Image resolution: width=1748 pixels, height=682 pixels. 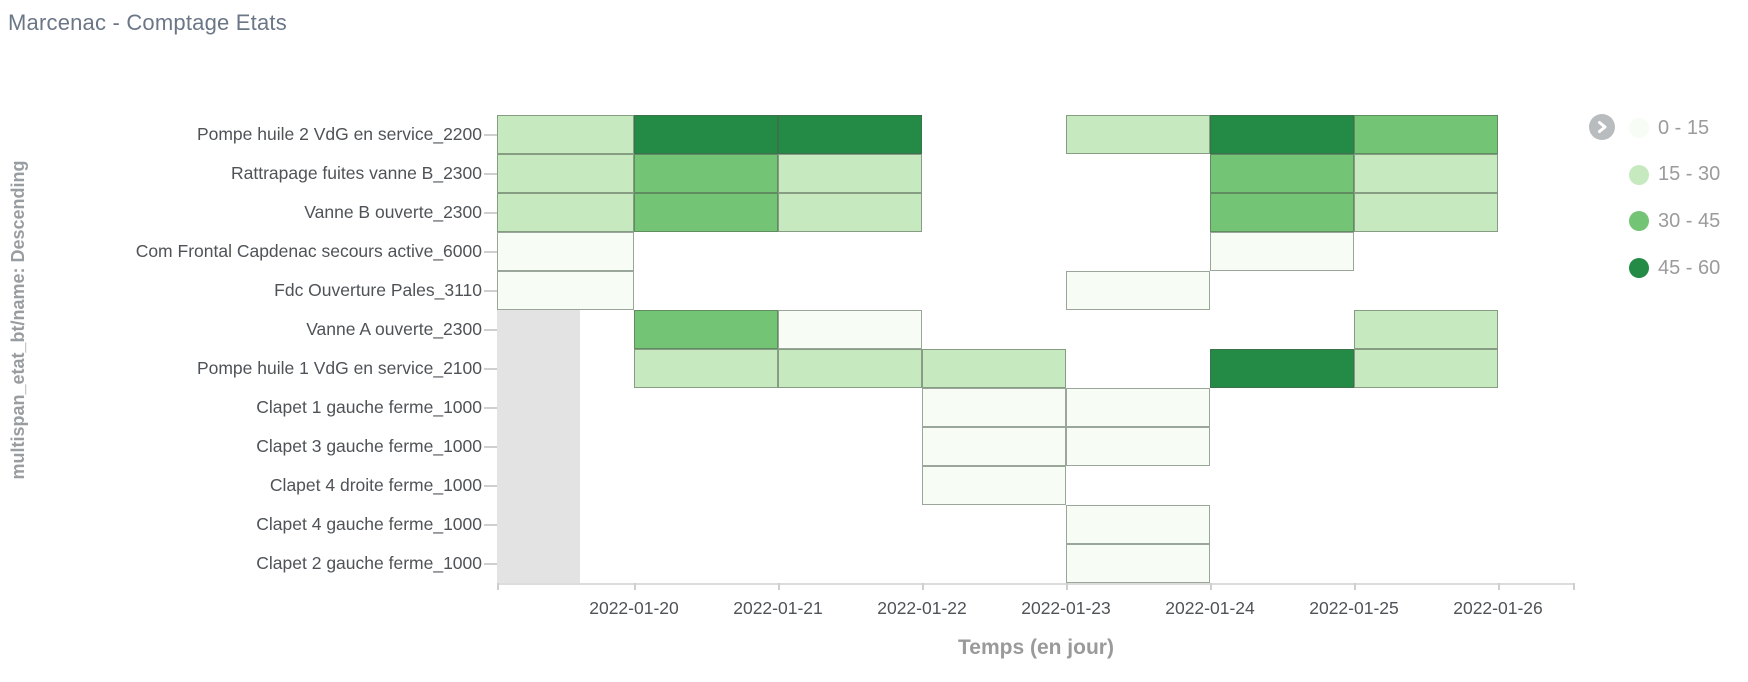 I want to click on y-axis-label: Fdc Ouverture Pales_3110, so click(x=378, y=290).